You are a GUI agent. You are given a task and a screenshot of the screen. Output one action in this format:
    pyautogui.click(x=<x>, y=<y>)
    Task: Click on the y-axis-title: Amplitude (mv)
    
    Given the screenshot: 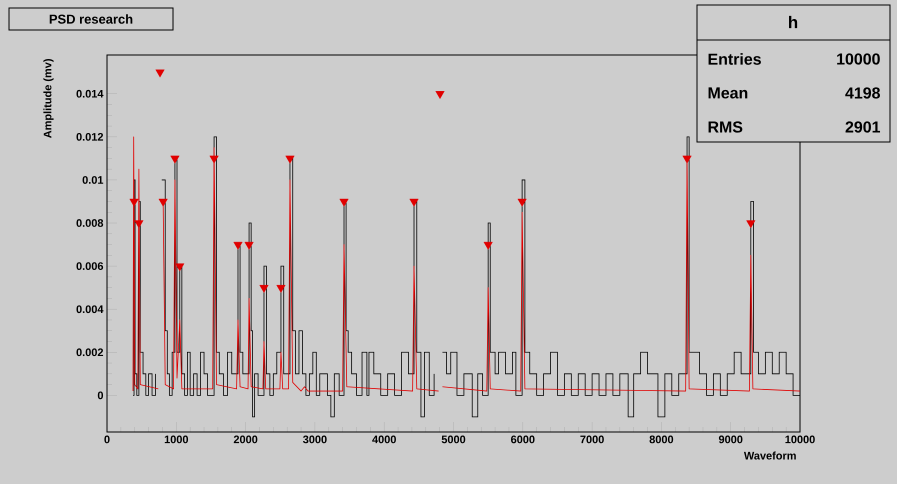 What is the action you would take?
    pyautogui.click(x=48, y=98)
    